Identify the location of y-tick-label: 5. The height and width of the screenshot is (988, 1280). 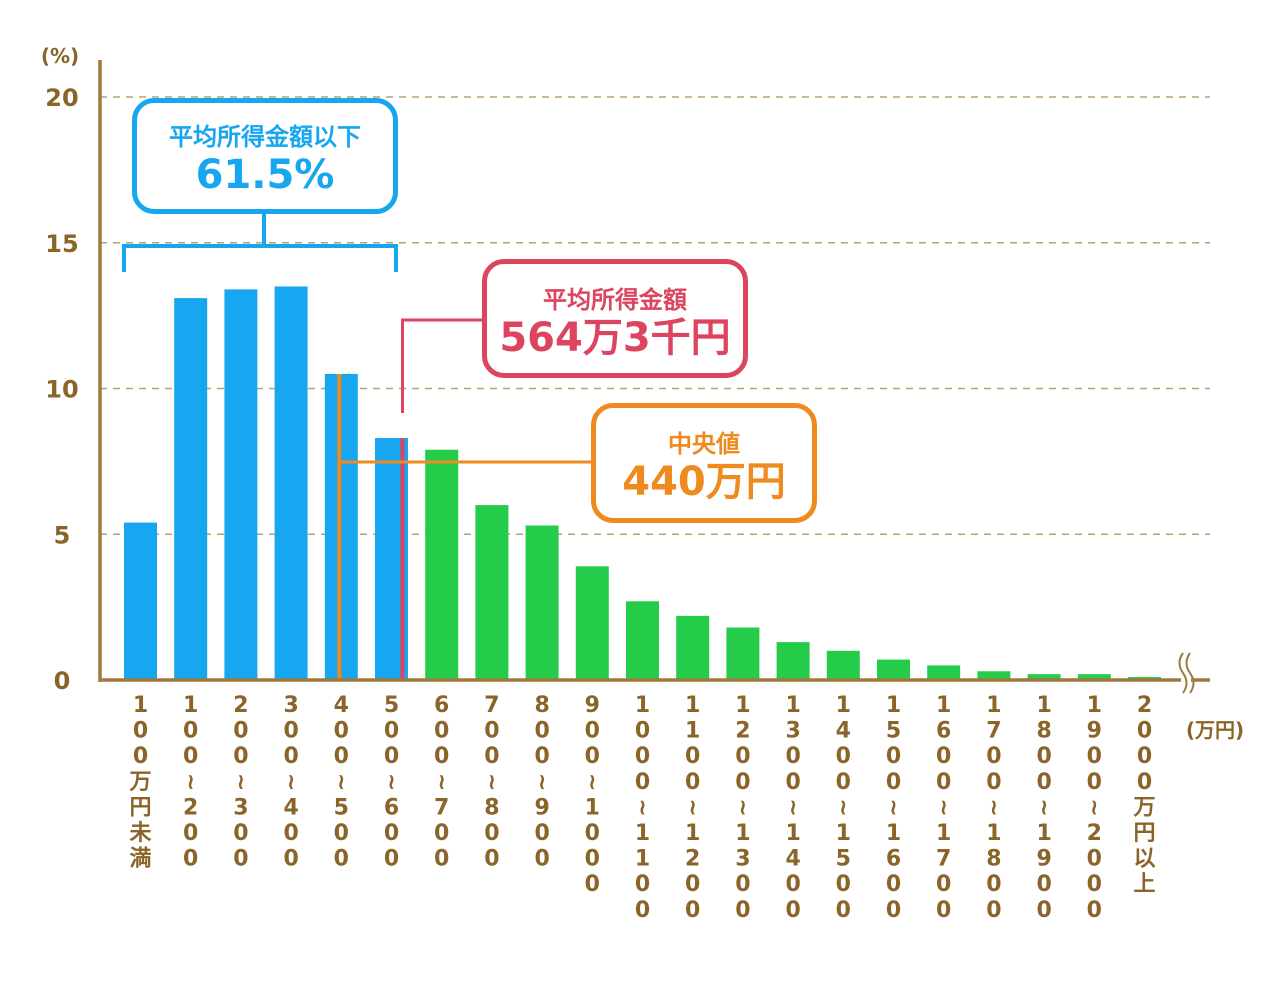
(62, 535).